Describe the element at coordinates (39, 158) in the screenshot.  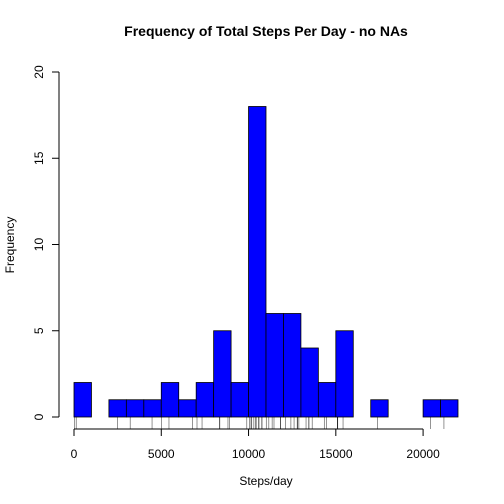
I see `y-tick-label: 15` at that location.